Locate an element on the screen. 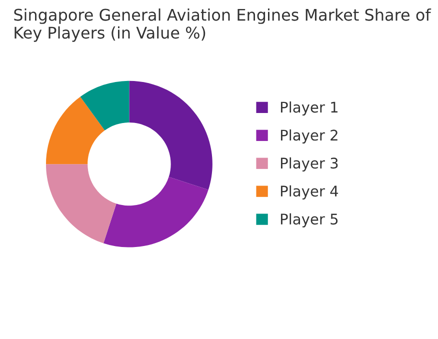 This screenshot has width=438, height=339. legend-label: Player 1 is located at coordinates (309, 108).